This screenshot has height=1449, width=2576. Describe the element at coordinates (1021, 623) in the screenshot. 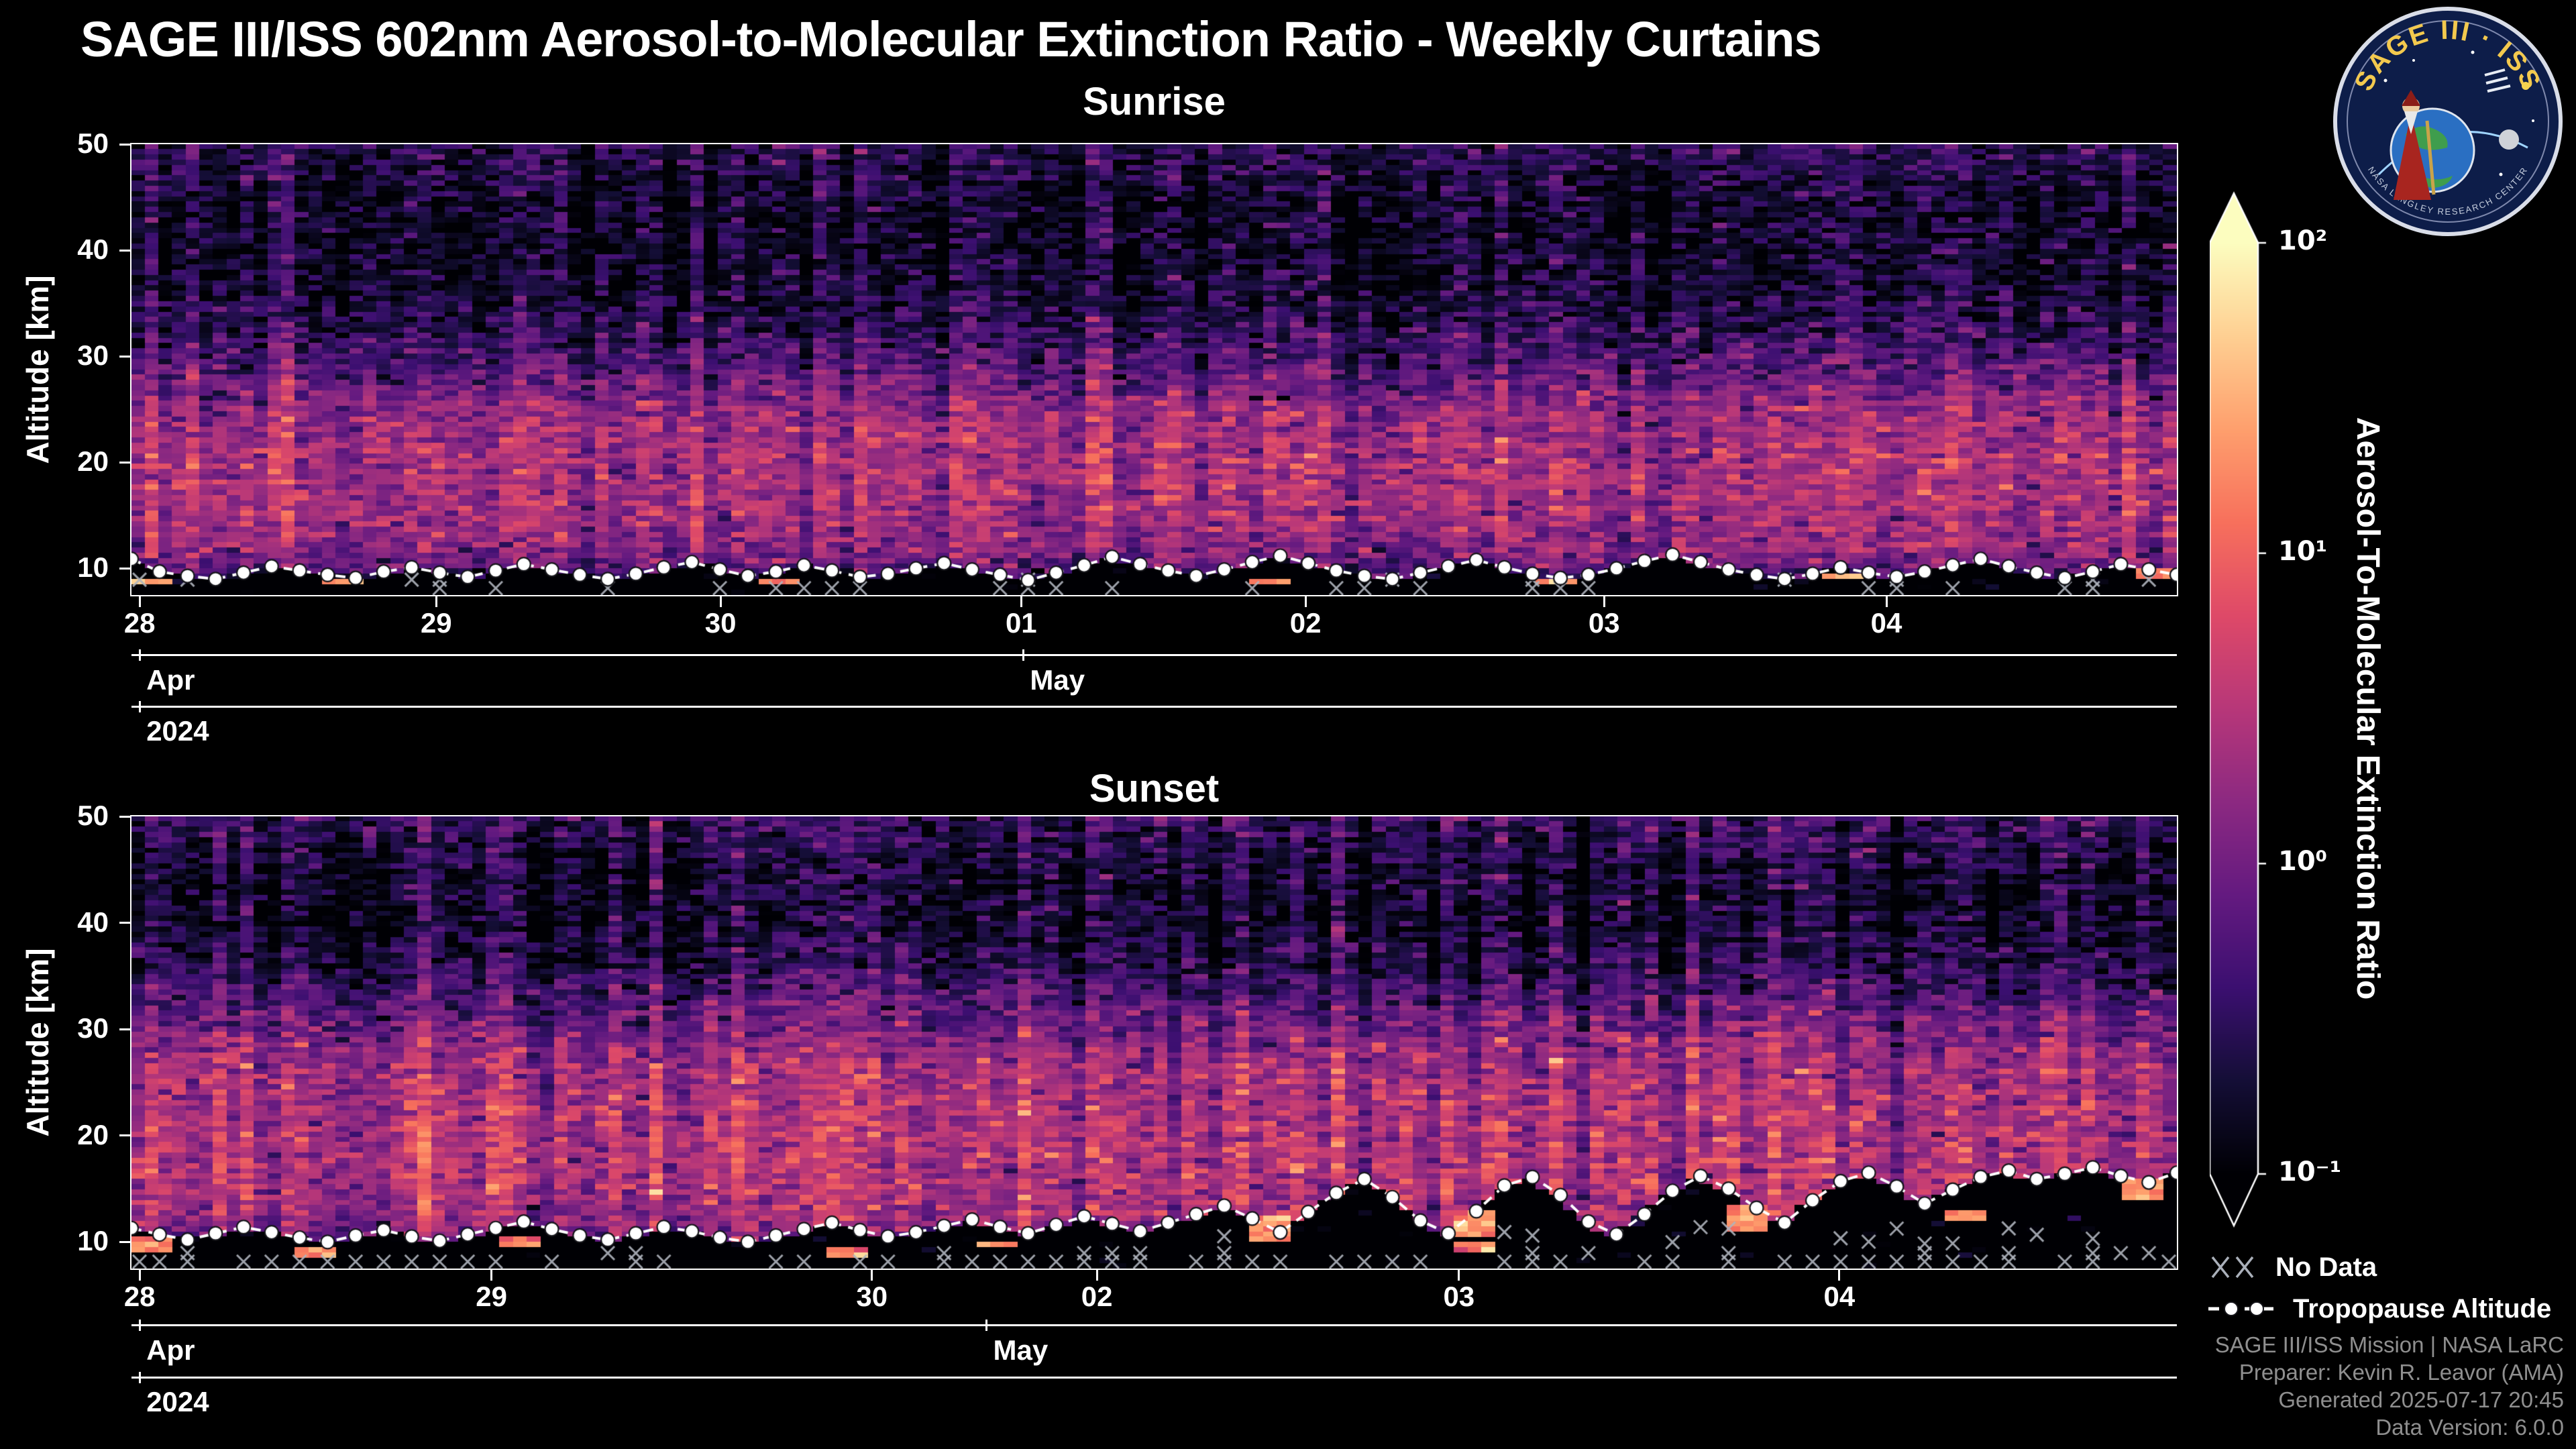

I see `x-tick-label: 01` at that location.